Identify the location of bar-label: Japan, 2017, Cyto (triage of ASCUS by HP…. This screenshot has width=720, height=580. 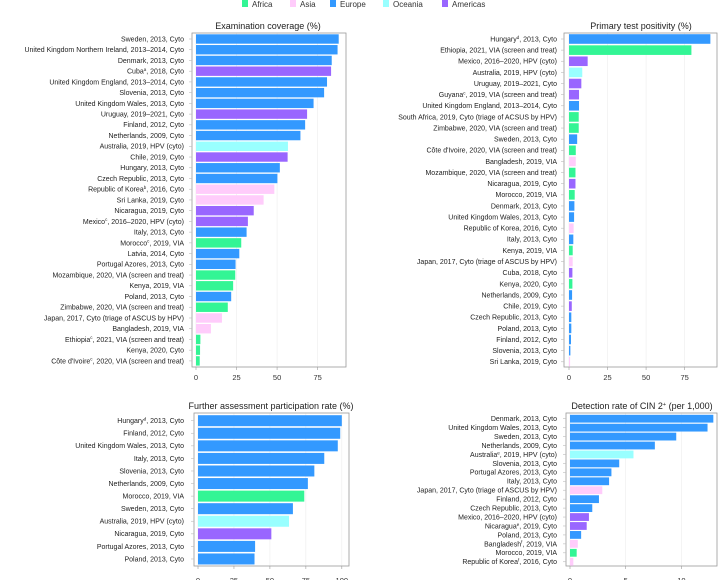
(487, 491).